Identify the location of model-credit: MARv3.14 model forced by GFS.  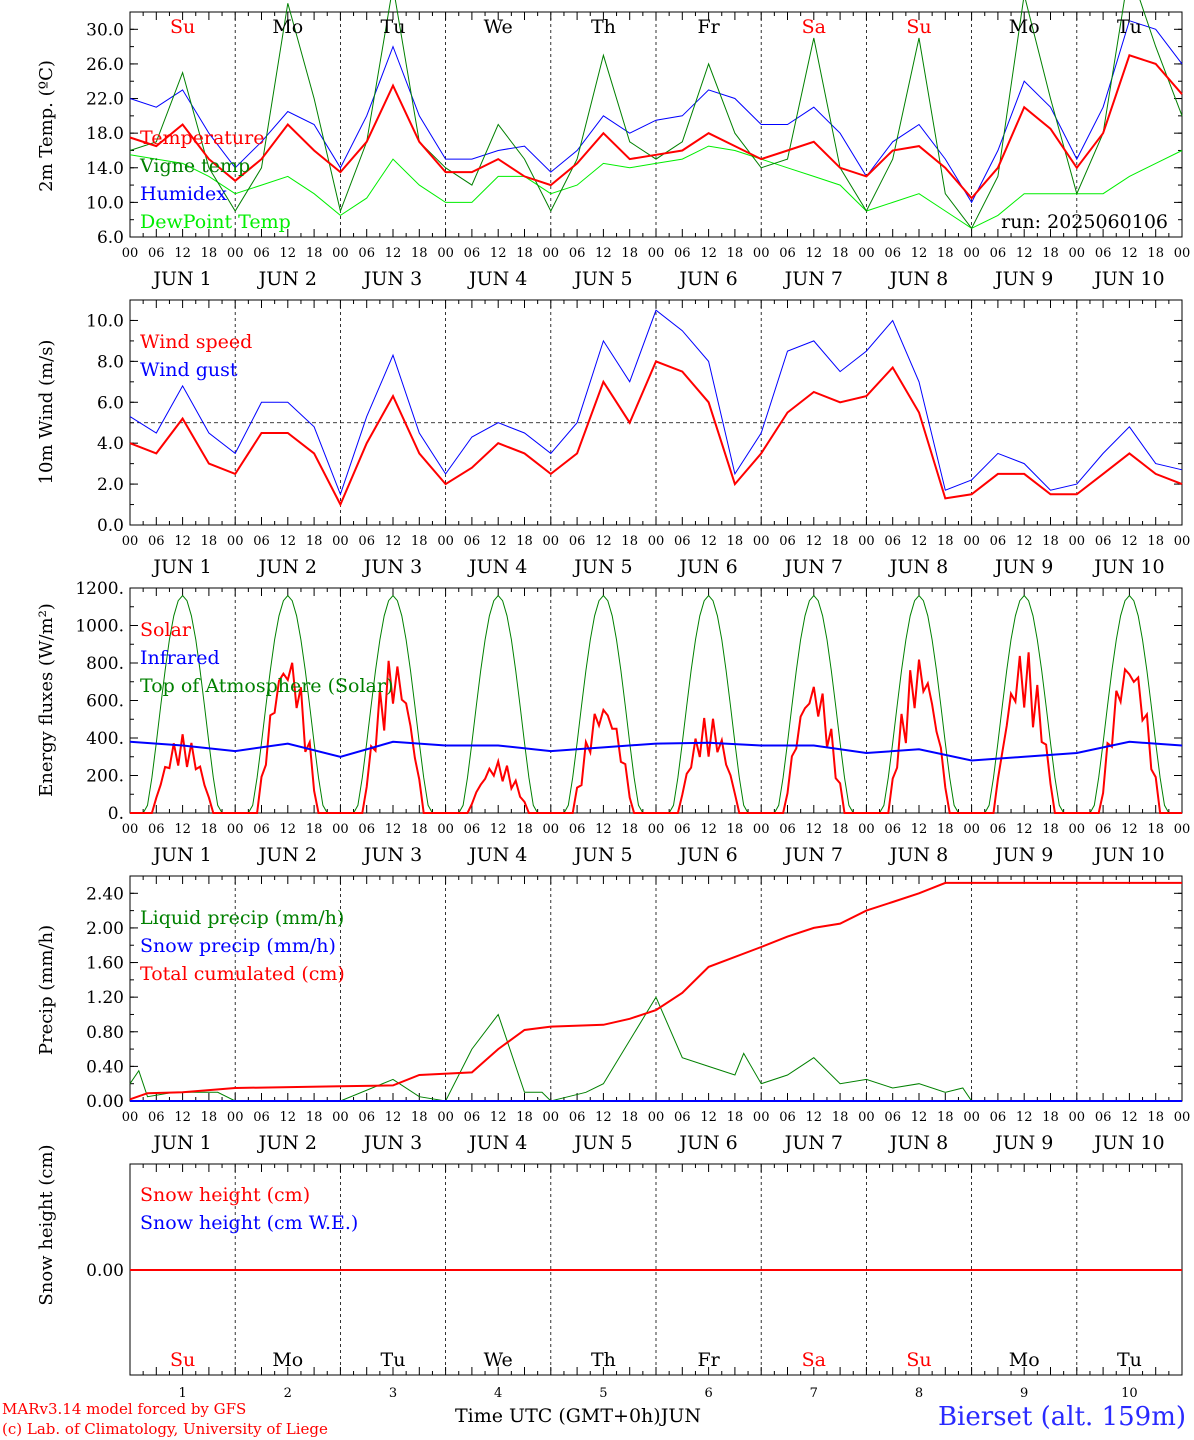
(124, 1409).